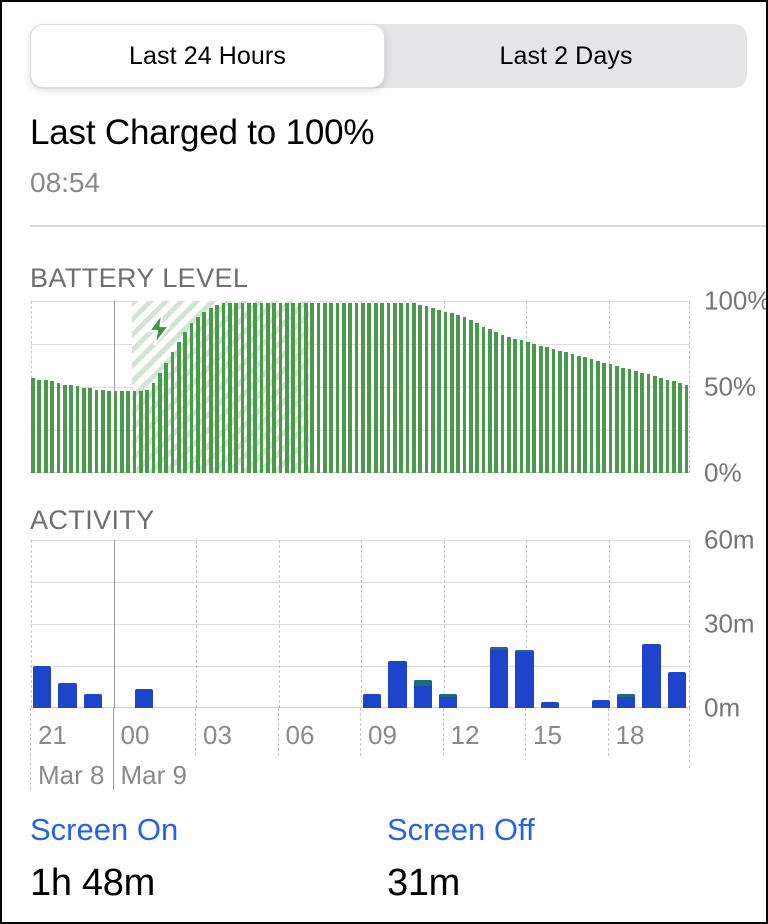 The image size is (768, 924). Describe the element at coordinates (465, 735) in the screenshot. I see `activity-x-axis-hour-label: 12` at that location.